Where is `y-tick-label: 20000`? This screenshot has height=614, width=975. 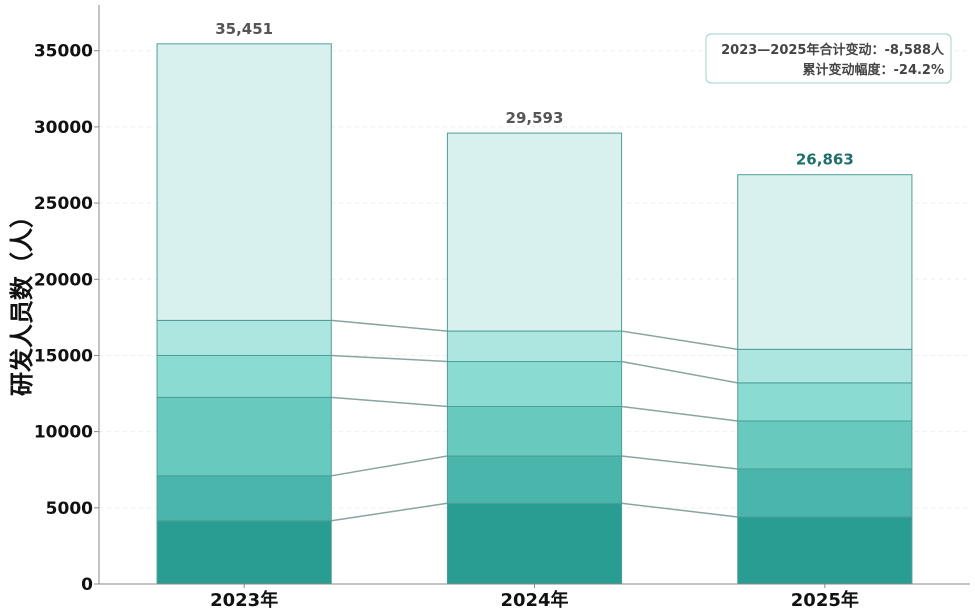
y-tick-label: 20000 is located at coordinates (63, 280).